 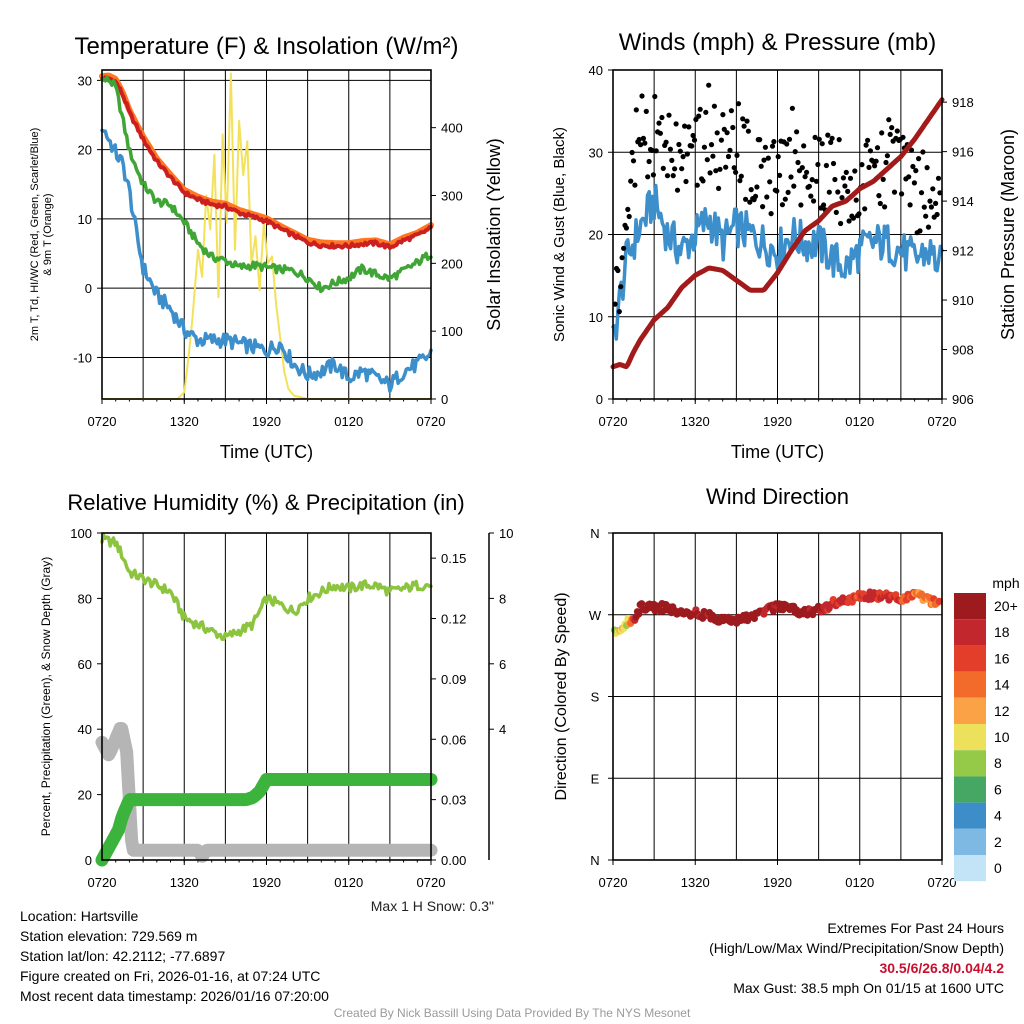 I want to click on precip-tick-label: 0.00, so click(x=453, y=860).